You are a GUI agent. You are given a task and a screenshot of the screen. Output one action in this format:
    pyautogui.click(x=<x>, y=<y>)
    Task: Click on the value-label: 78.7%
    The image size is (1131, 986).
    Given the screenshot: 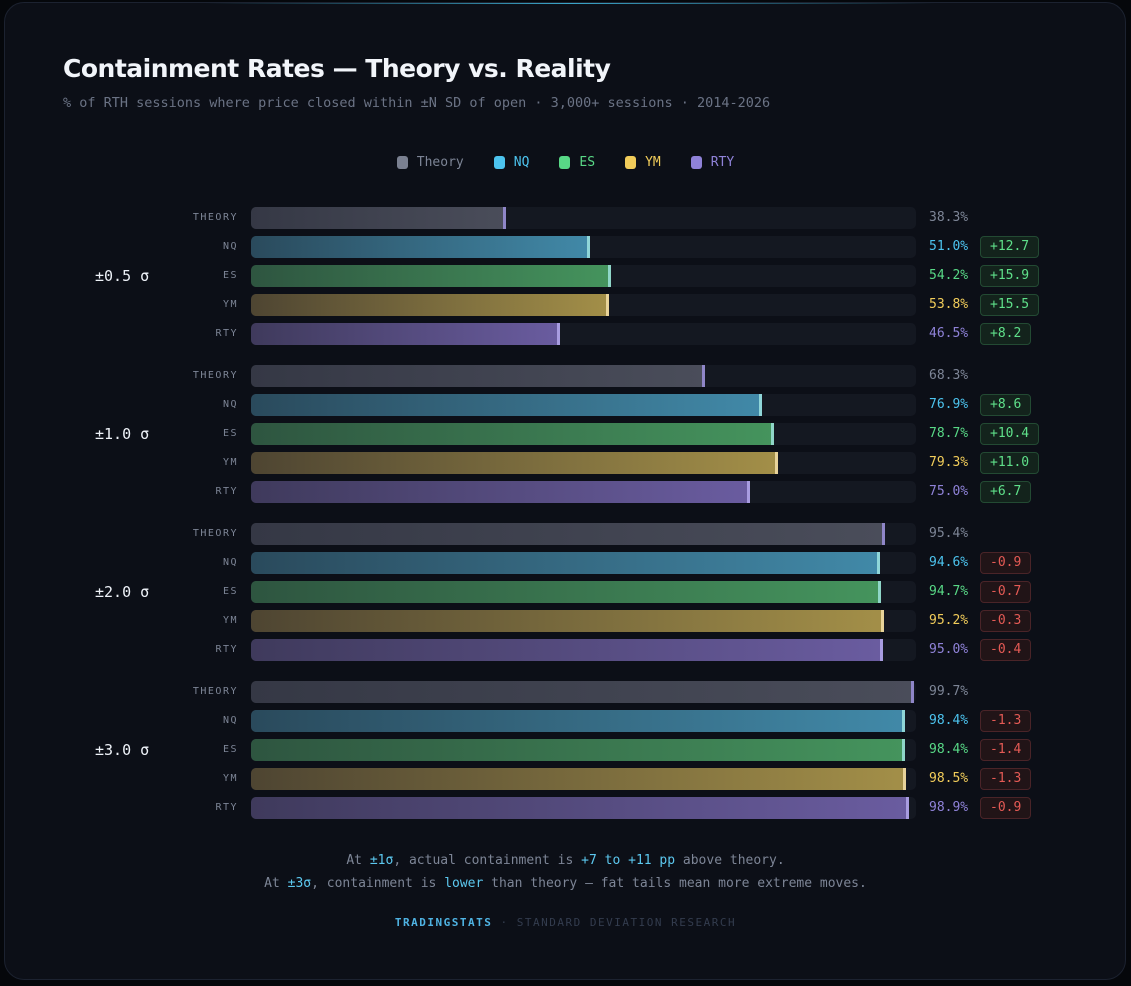 What is the action you would take?
    pyautogui.click(x=949, y=433)
    